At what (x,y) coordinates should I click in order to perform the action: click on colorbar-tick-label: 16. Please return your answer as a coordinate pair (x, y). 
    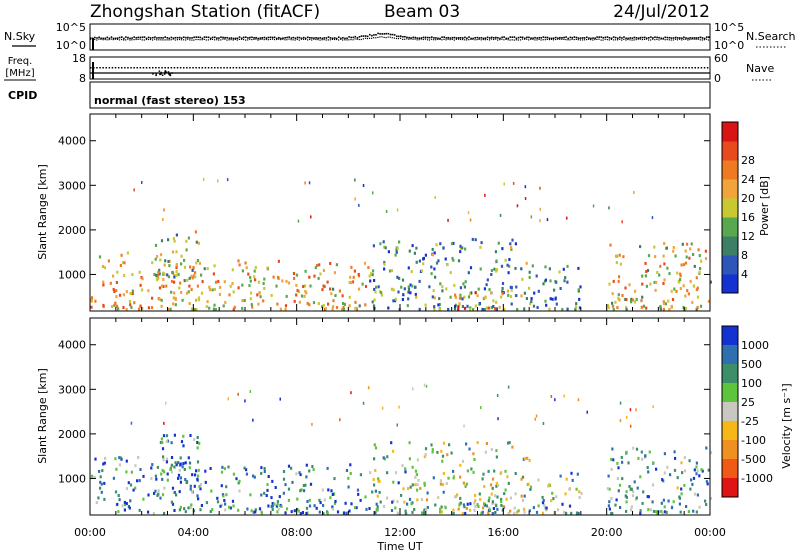
    Looking at the image, I should click on (748, 217).